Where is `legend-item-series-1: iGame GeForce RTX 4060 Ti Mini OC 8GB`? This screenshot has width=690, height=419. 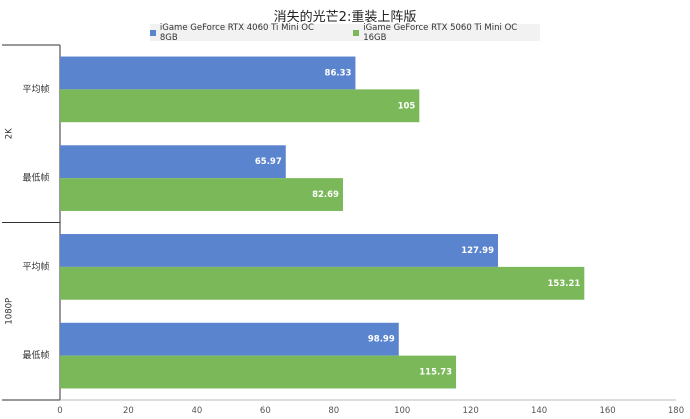 legend-item-series-1: iGame GeForce RTX 4060 Ti Mini OC 8GB is located at coordinates (240, 33).